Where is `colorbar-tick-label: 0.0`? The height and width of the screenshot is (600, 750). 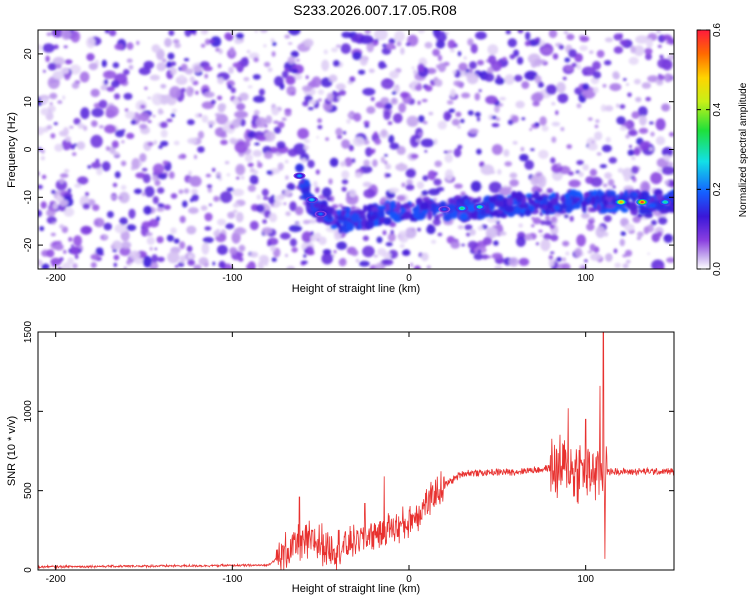 colorbar-tick-label: 0.0 is located at coordinates (717, 269).